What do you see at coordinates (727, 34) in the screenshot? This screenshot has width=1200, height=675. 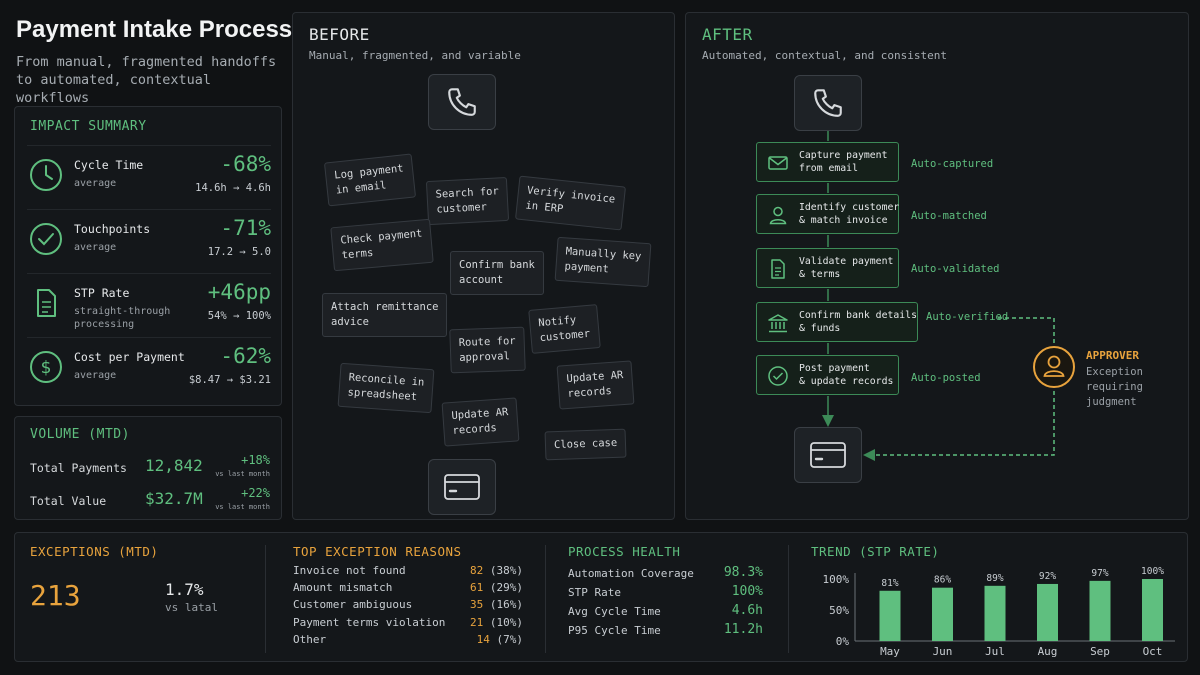 I see `after-title: AFTER` at bounding box center [727, 34].